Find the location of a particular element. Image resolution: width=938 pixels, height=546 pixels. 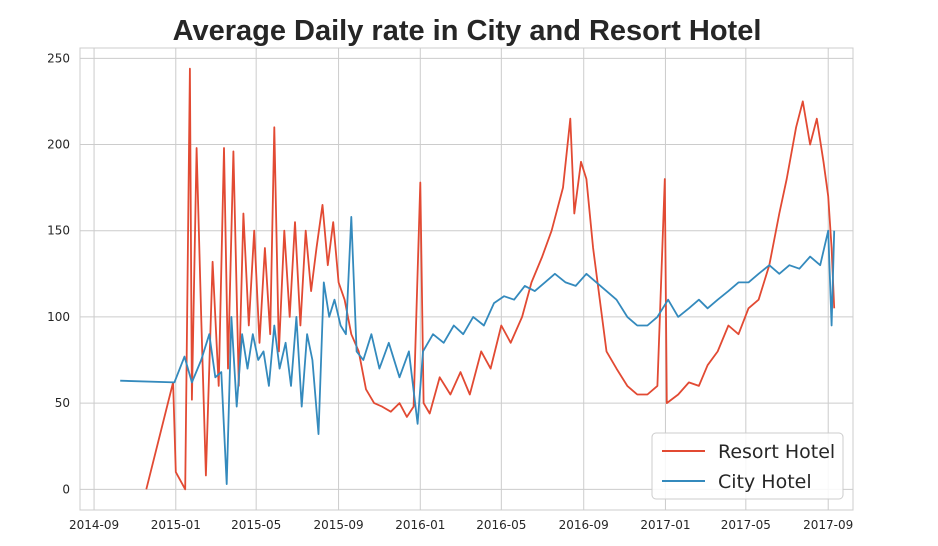

x-tick-label: 2017-09 is located at coordinates (828, 525).